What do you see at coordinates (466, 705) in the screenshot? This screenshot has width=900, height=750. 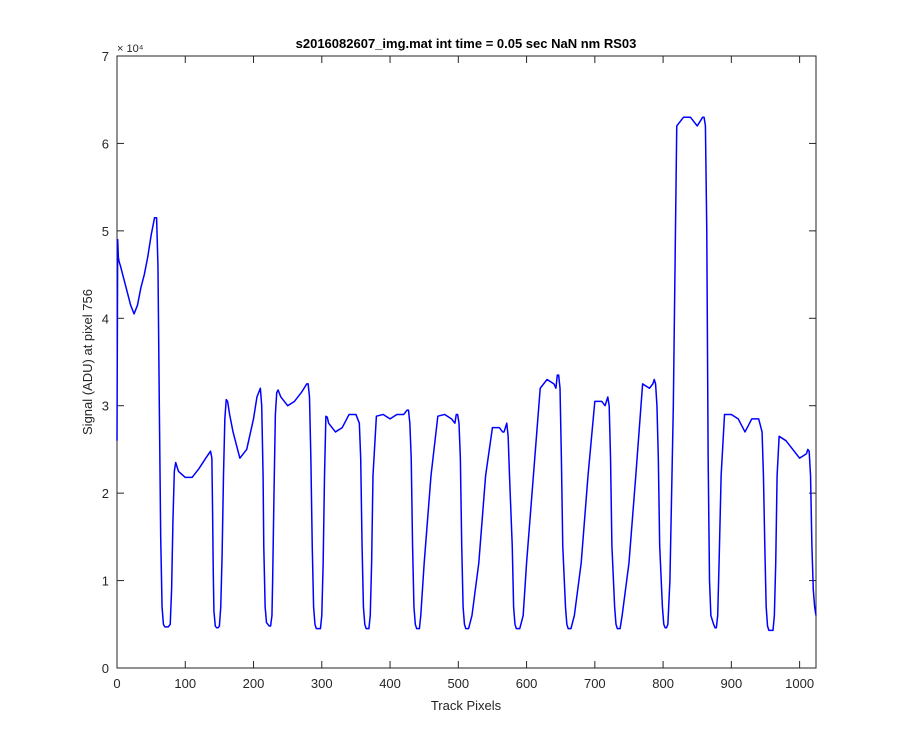 I see `x-axis-label: Track Pixels` at bounding box center [466, 705].